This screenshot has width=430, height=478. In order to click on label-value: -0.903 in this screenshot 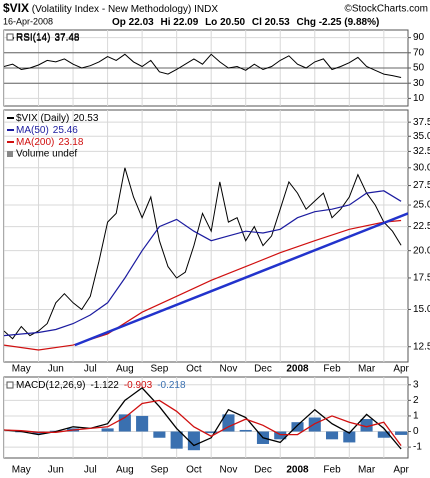, I will do `click(138, 385)`.